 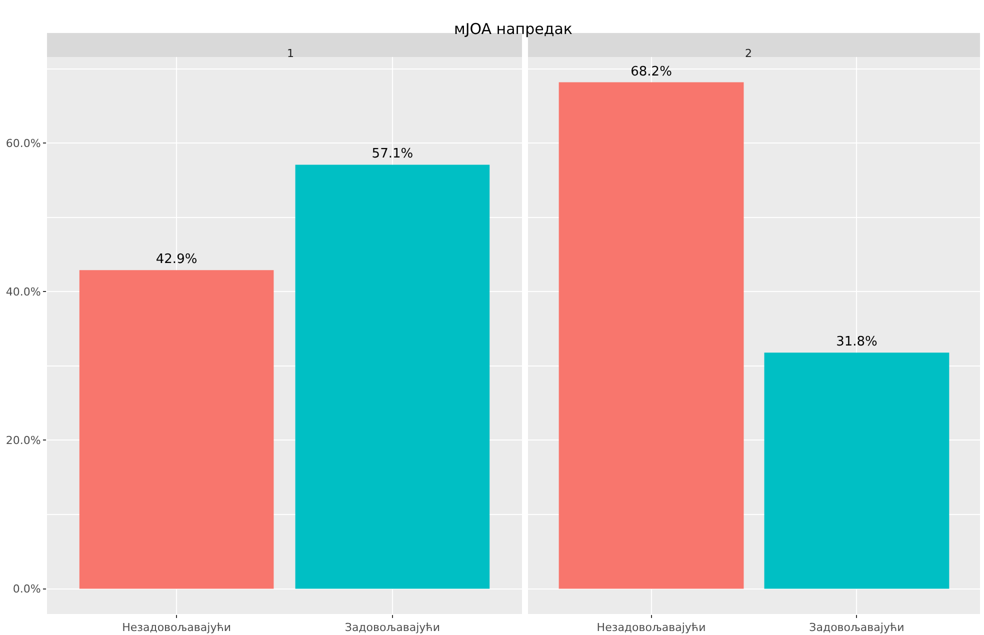 What do you see at coordinates (513, 29) in the screenshot?
I see `chart-title: мJOA напредак` at bounding box center [513, 29].